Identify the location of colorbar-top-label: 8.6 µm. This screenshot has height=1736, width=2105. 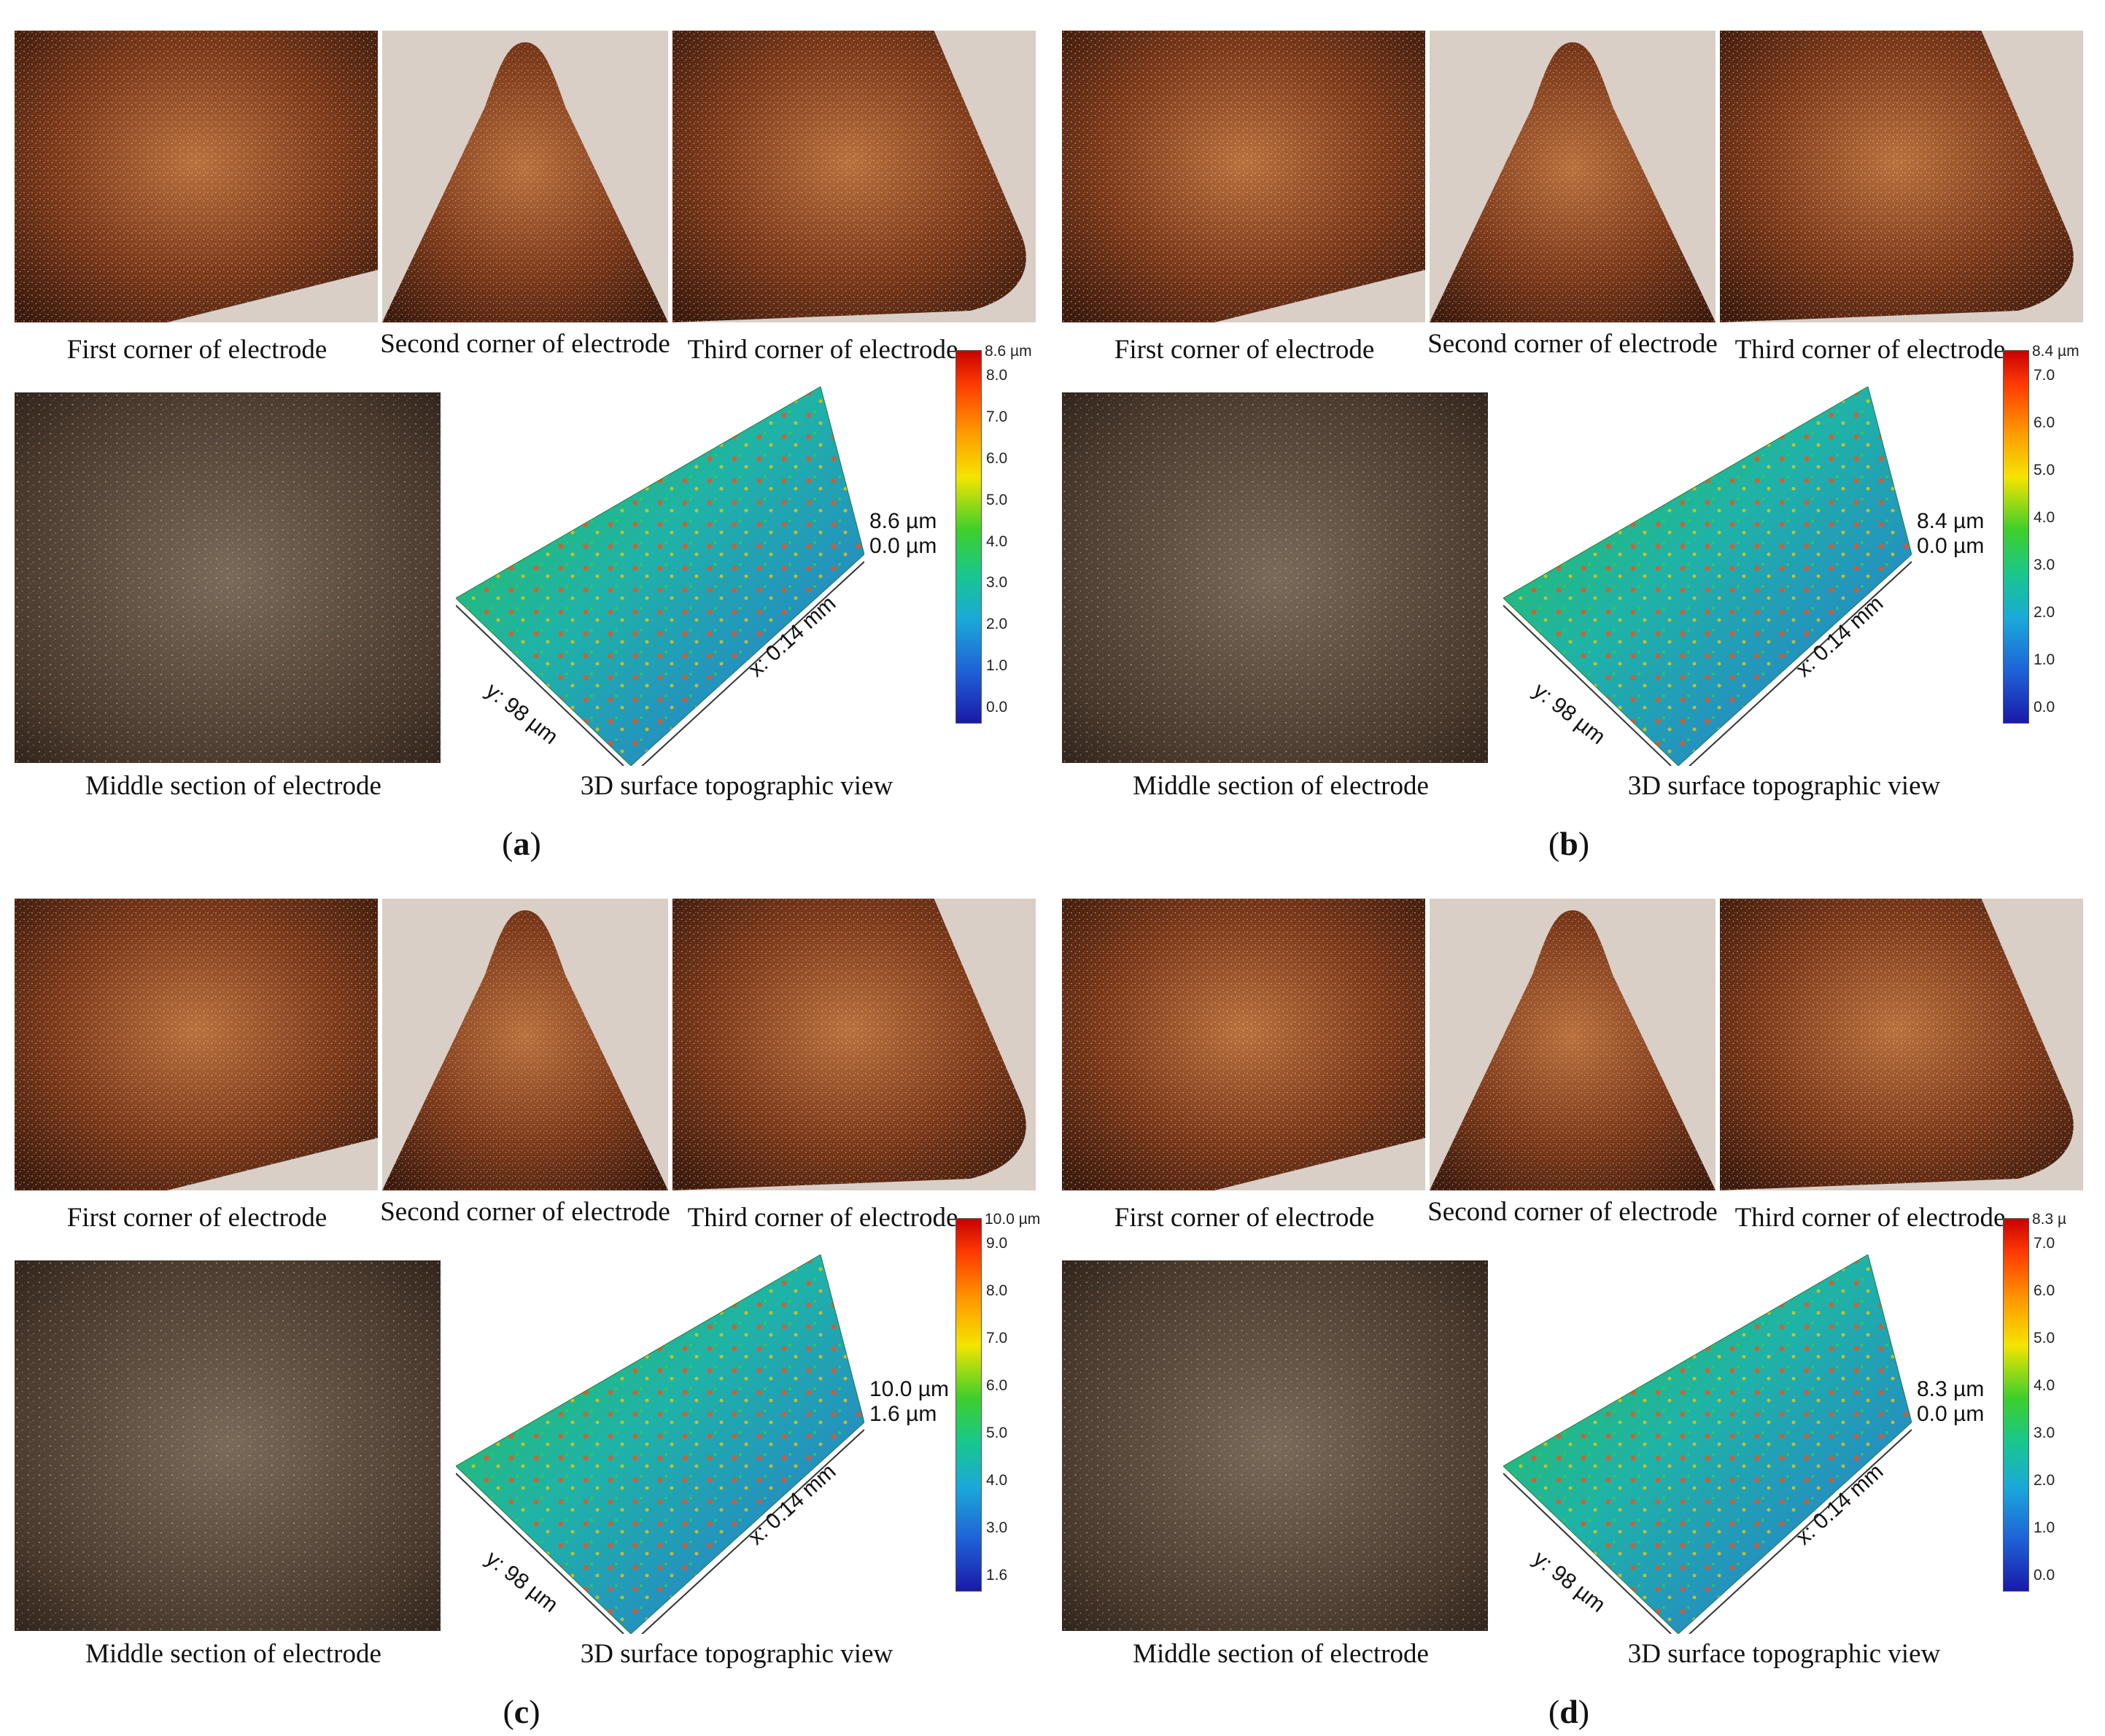
(1009, 351).